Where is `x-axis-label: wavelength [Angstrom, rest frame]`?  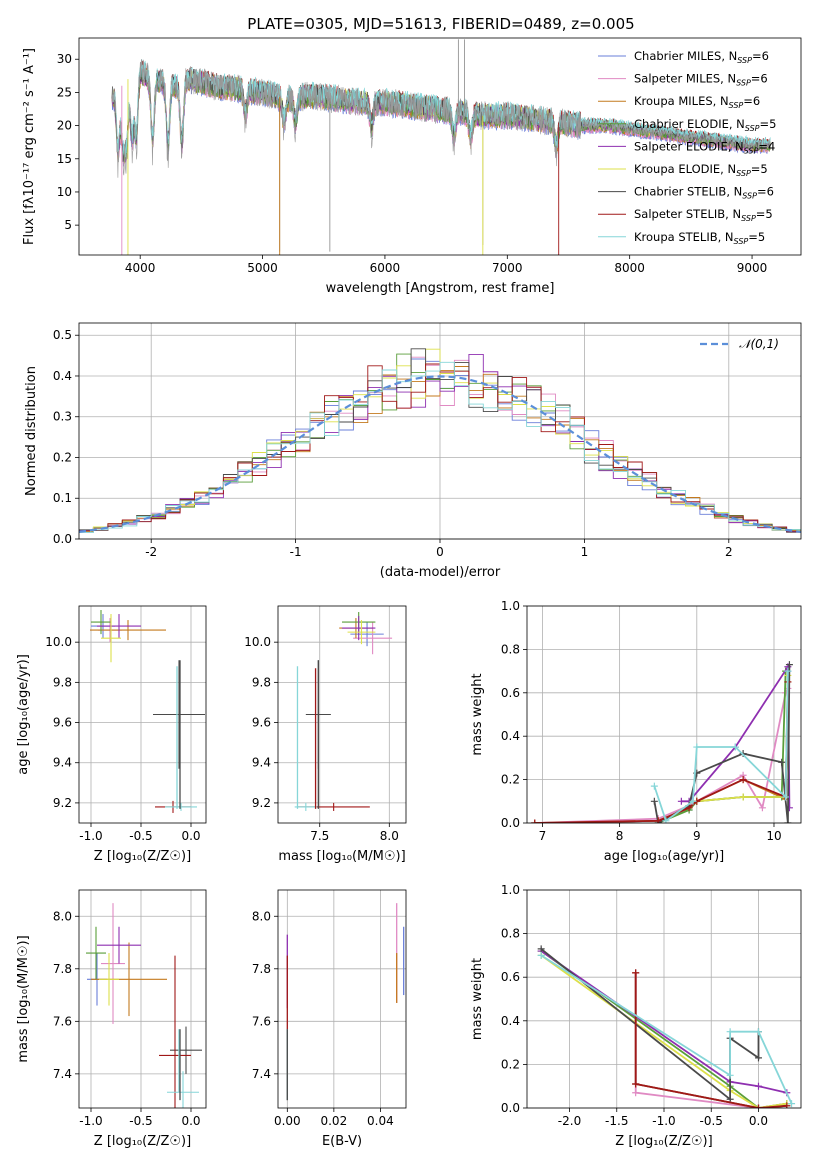 x-axis-label: wavelength [Angstrom, rest frame] is located at coordinates (440, 288).